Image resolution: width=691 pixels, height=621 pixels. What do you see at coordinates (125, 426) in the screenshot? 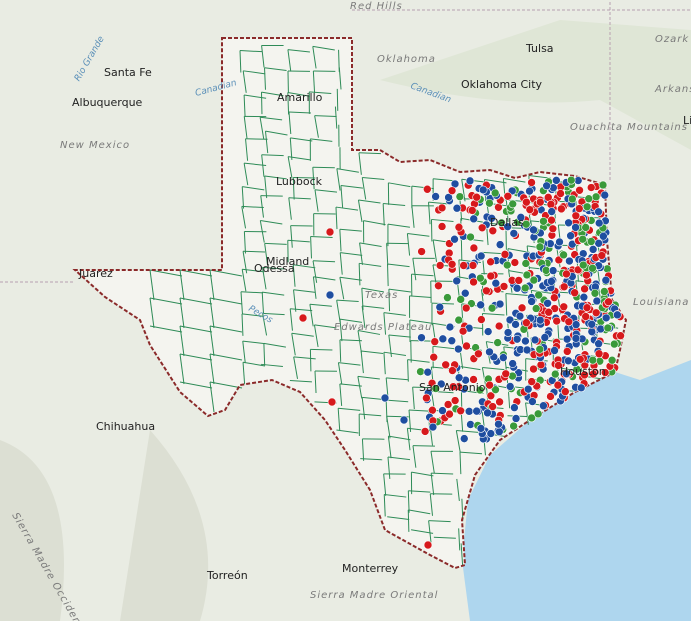
I see `label: Chihuahua` at bounding box center [125, 426].